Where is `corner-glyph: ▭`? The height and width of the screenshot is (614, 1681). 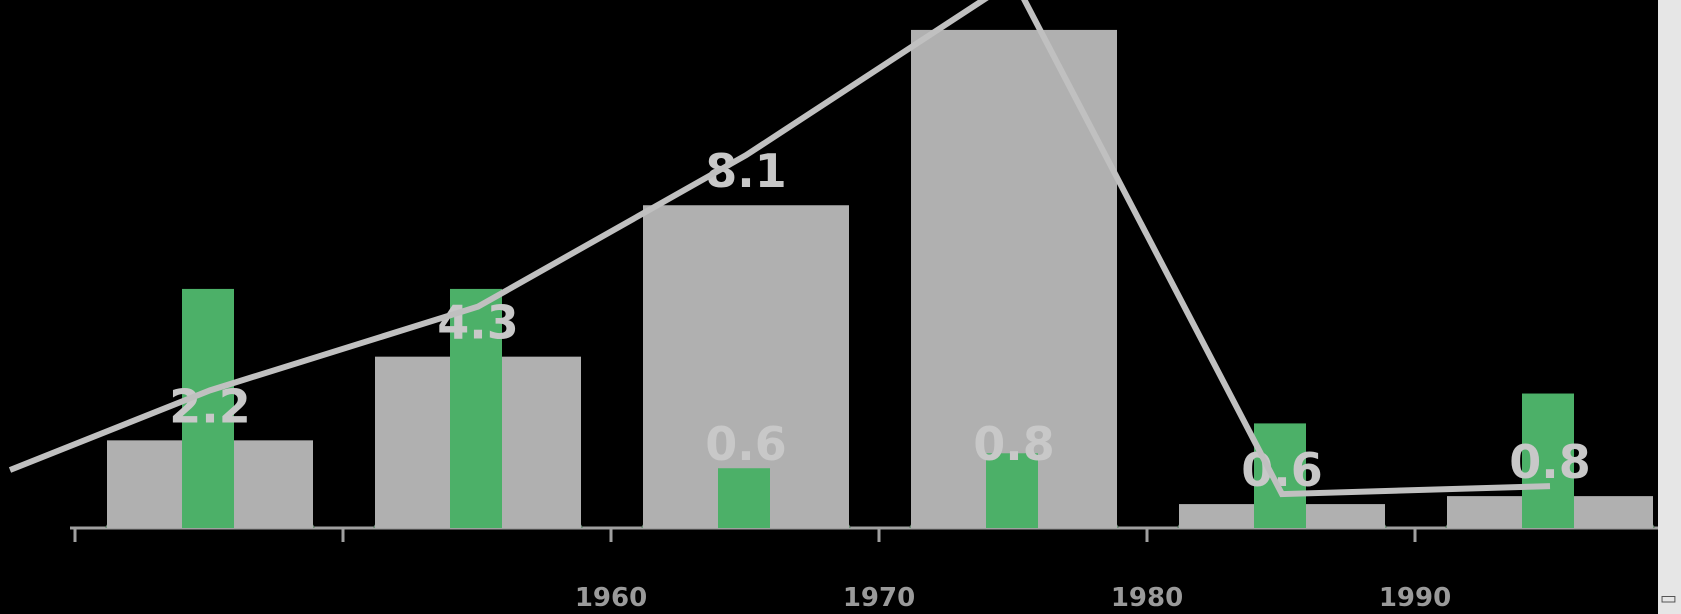 corner-glyph: ▭ is located at coordinates (1669, 598).